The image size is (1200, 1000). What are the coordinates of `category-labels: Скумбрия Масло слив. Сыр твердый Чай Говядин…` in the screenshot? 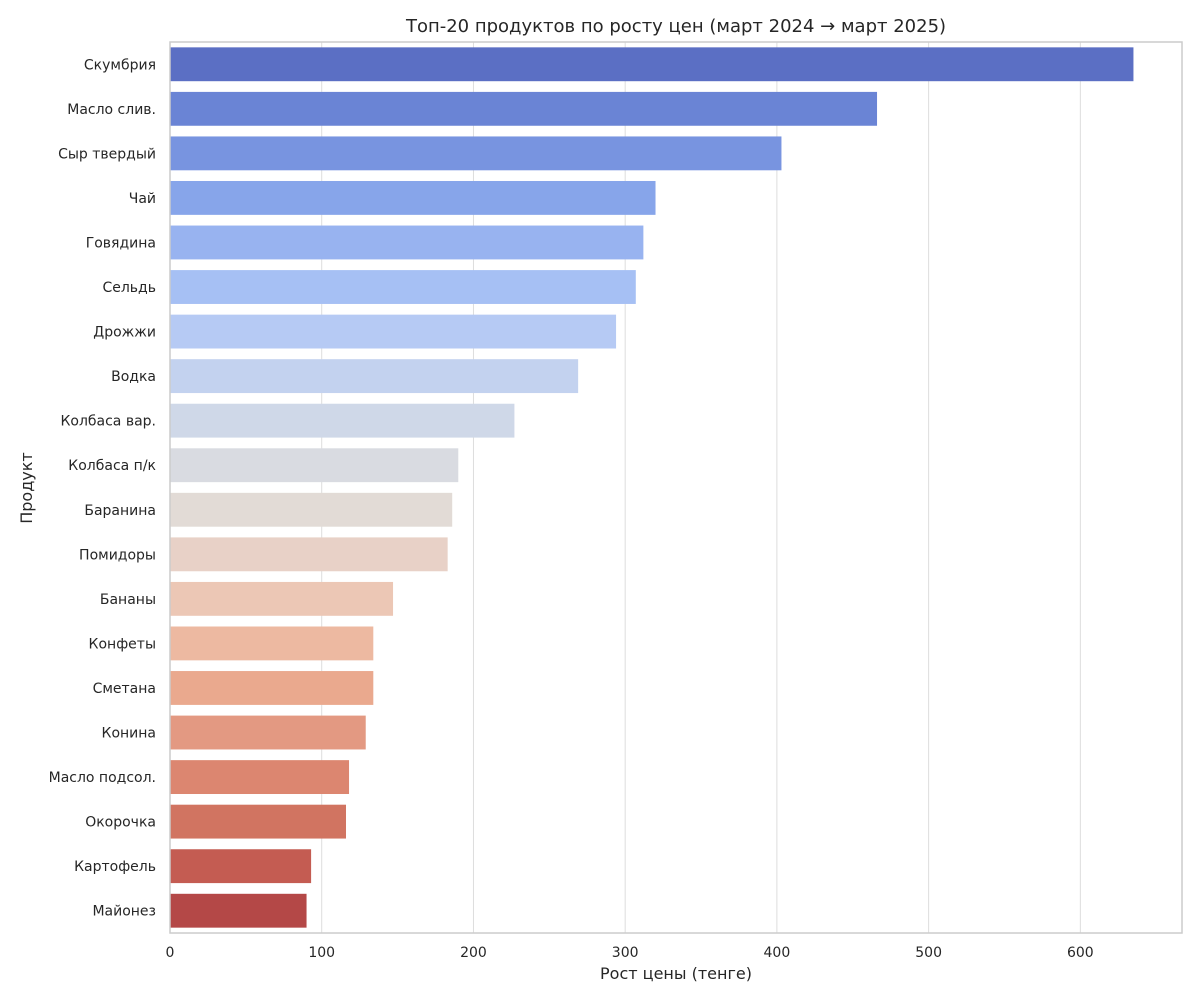 It's located at (102, 488).